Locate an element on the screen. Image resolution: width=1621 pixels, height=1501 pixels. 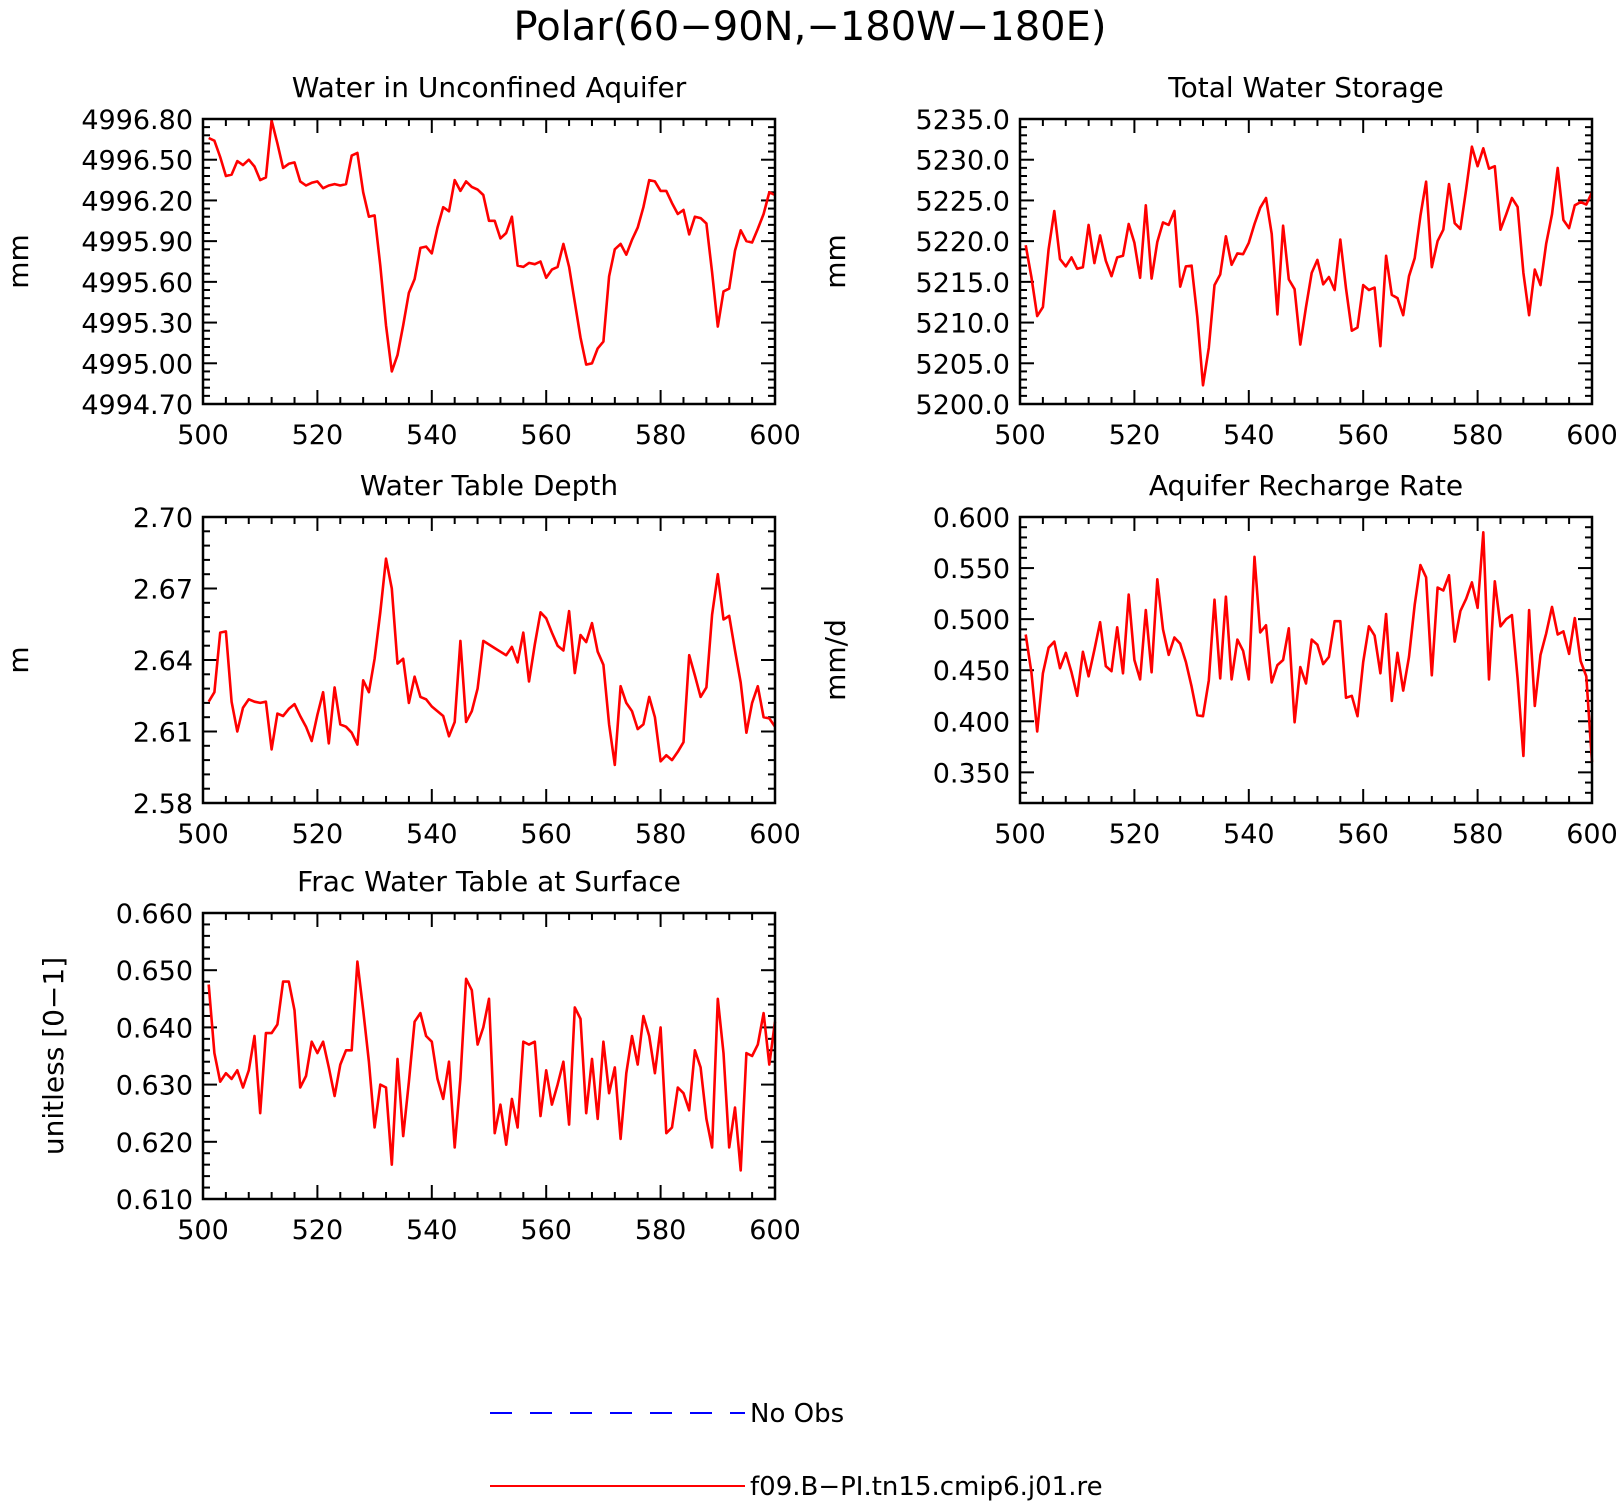
y-tick-label: 0.660 is located at coordinates (154, 914).